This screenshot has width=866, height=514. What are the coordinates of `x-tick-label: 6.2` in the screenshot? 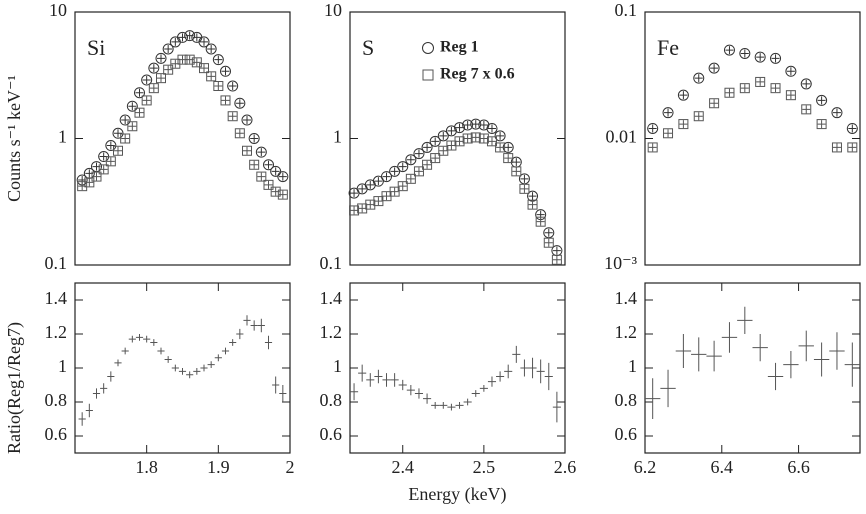 It's located at (645, 467).